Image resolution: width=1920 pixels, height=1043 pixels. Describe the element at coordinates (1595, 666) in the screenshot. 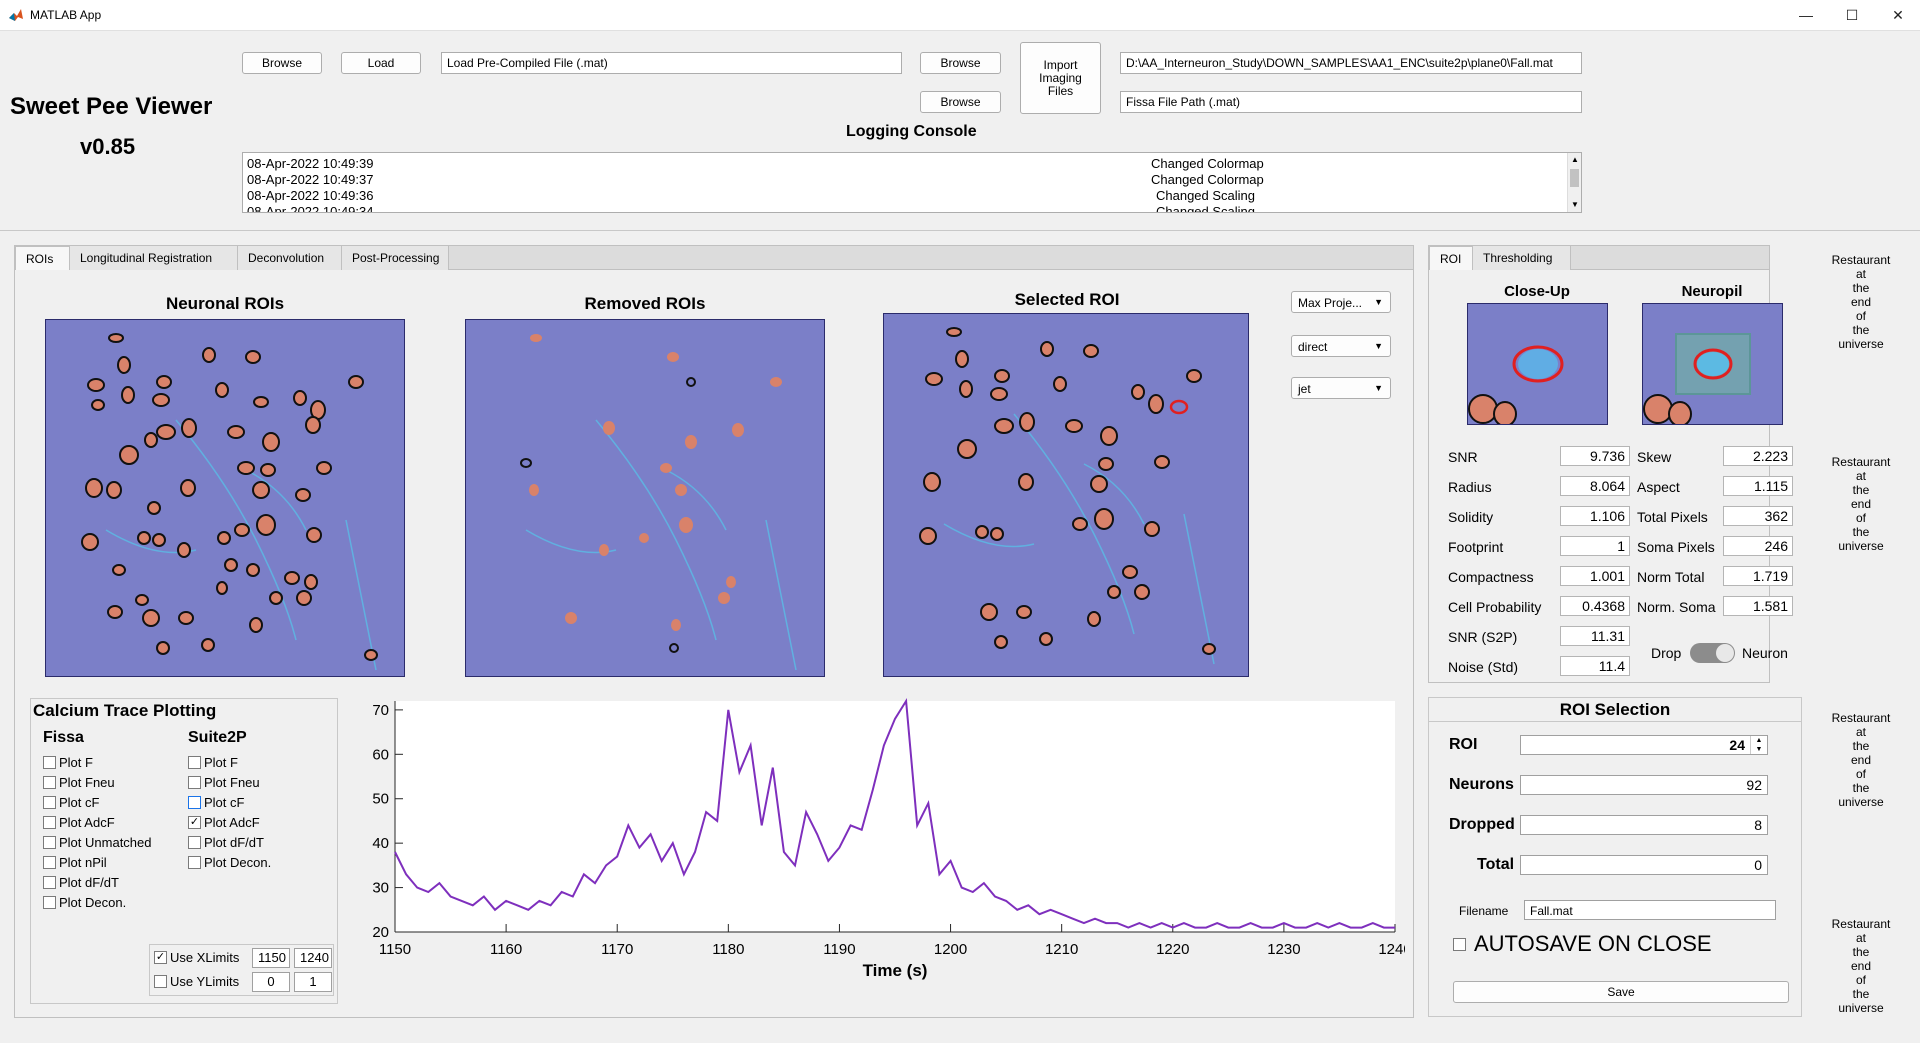

I see `metric-value: 11.4` at that location.